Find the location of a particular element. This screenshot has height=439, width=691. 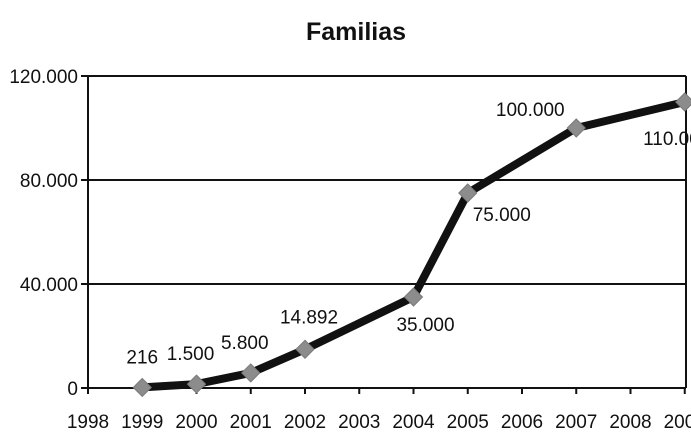

x-tick-label: 2005 is located at coordinates (468, 422).